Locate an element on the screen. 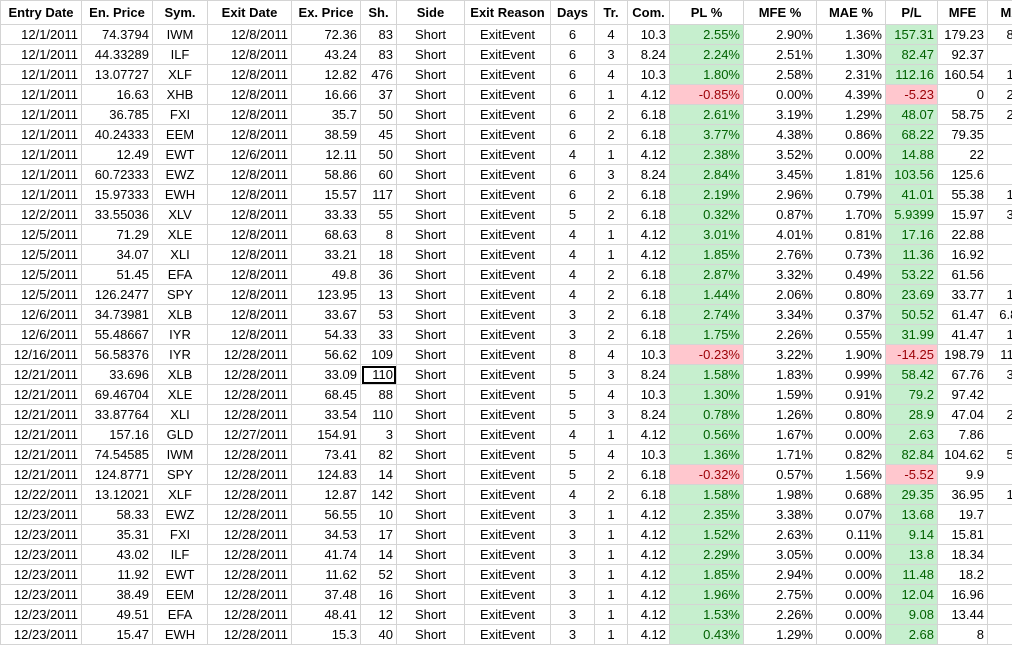 The width and height of the screenshot is (1012, 645). cell-ex-price: 49.8 is located at coordinates (326, 275).